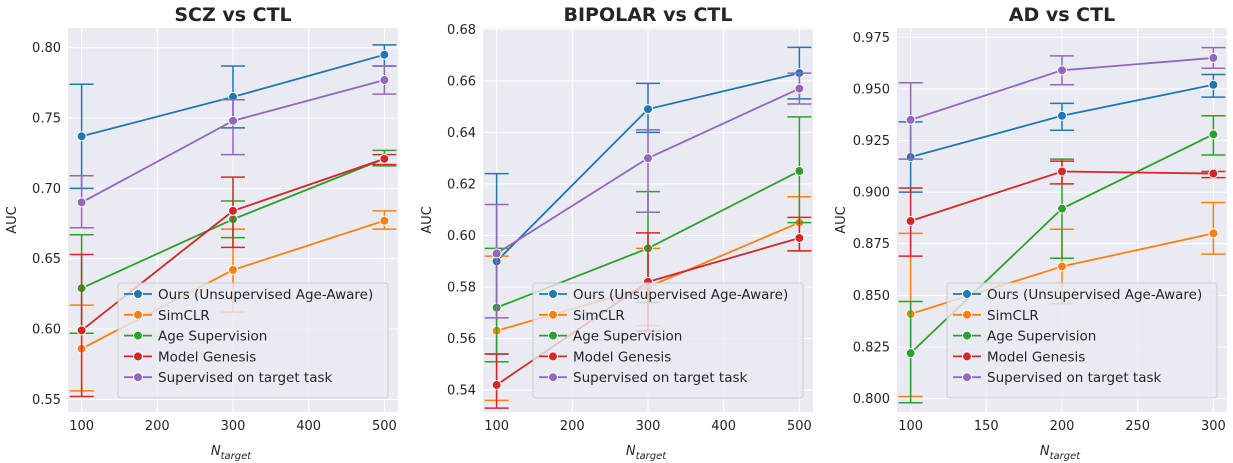  Describe the element at coordinates (871, 193) in the screenshot. I see `y-tick-label: 0.900` at that location.